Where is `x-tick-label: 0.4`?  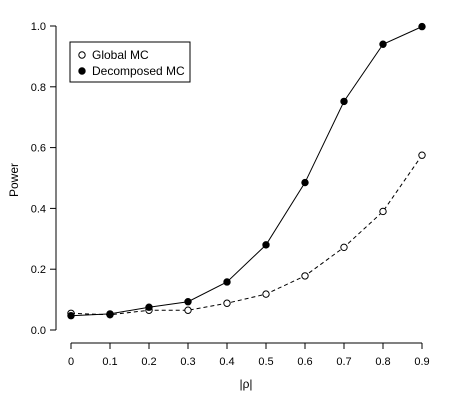
x-tick-label: 0.4 is located at coordinates (226, 362).